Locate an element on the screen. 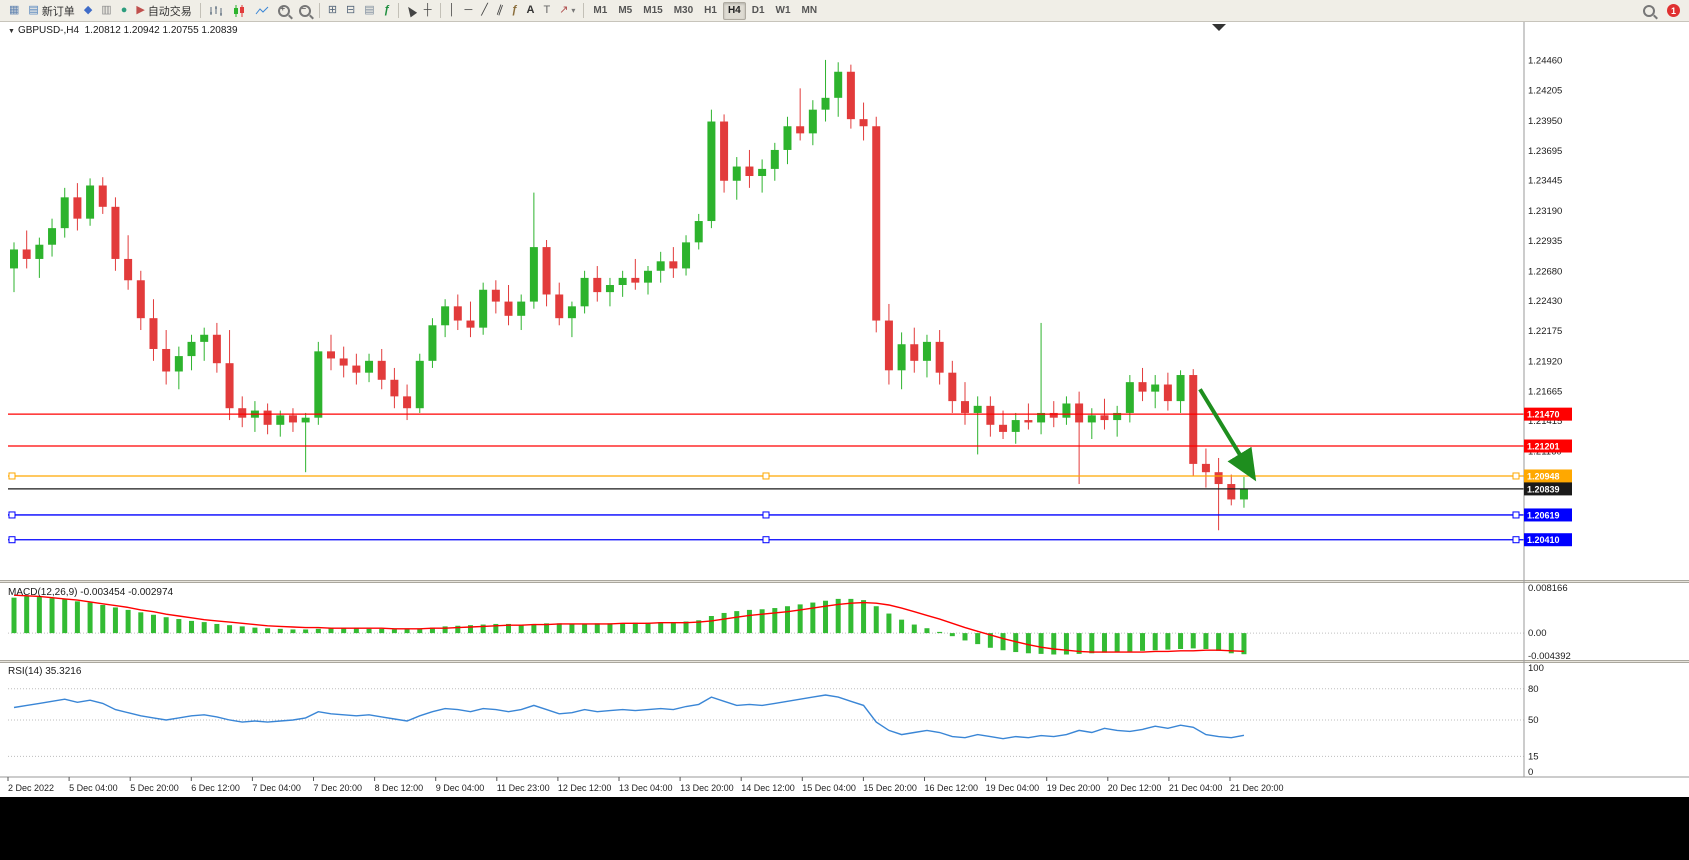 This screenshot has width=1689, height=860. metaquotes-icon: ◆ is located at coordinates (88, 10).